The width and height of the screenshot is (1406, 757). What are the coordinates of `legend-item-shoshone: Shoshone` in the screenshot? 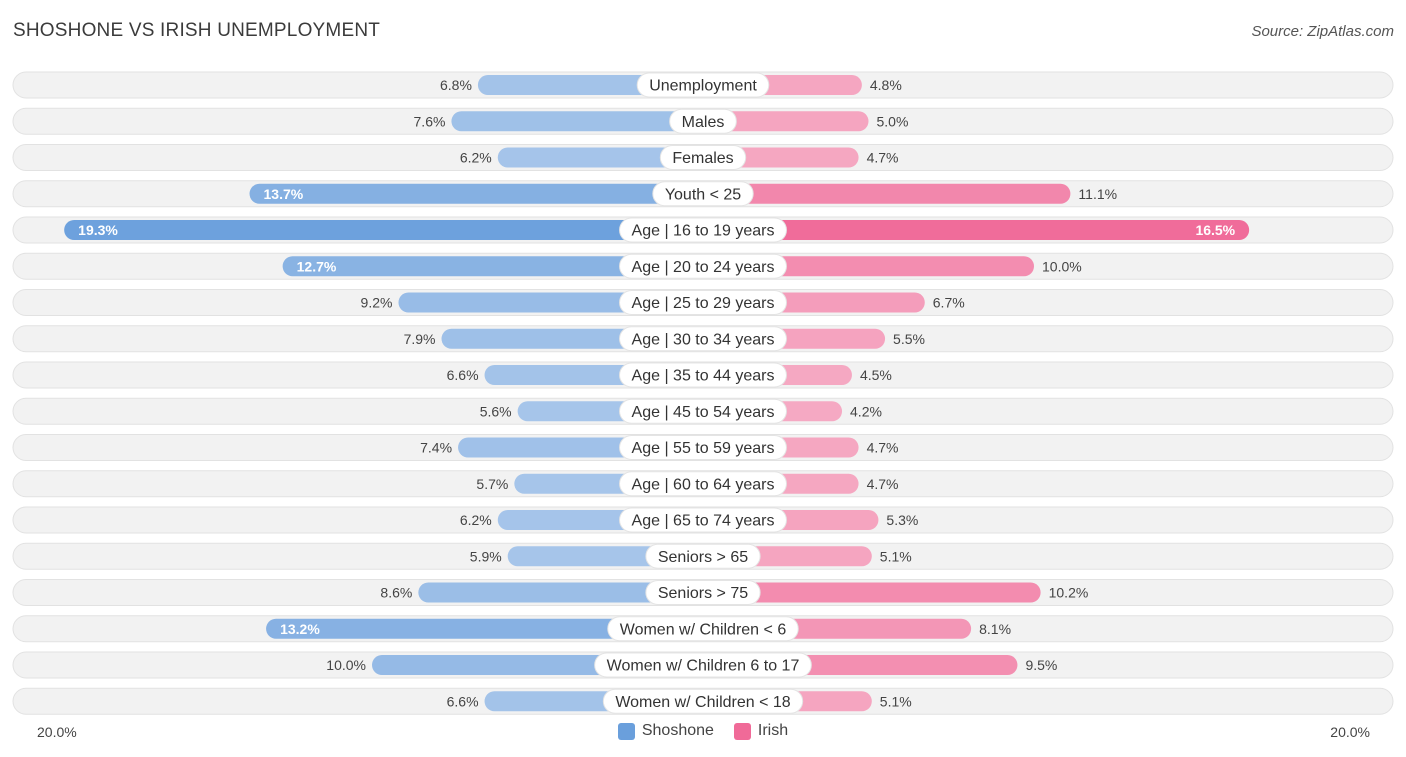 It's located at (665, 731).